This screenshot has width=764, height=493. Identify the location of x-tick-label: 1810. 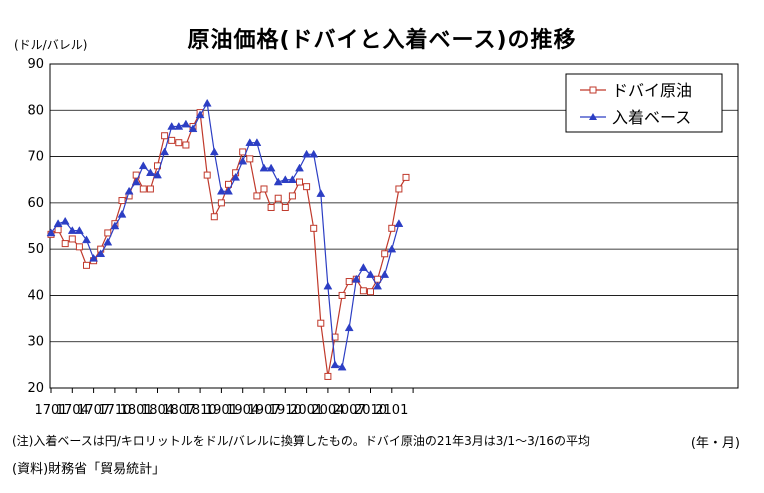
(200, 410).